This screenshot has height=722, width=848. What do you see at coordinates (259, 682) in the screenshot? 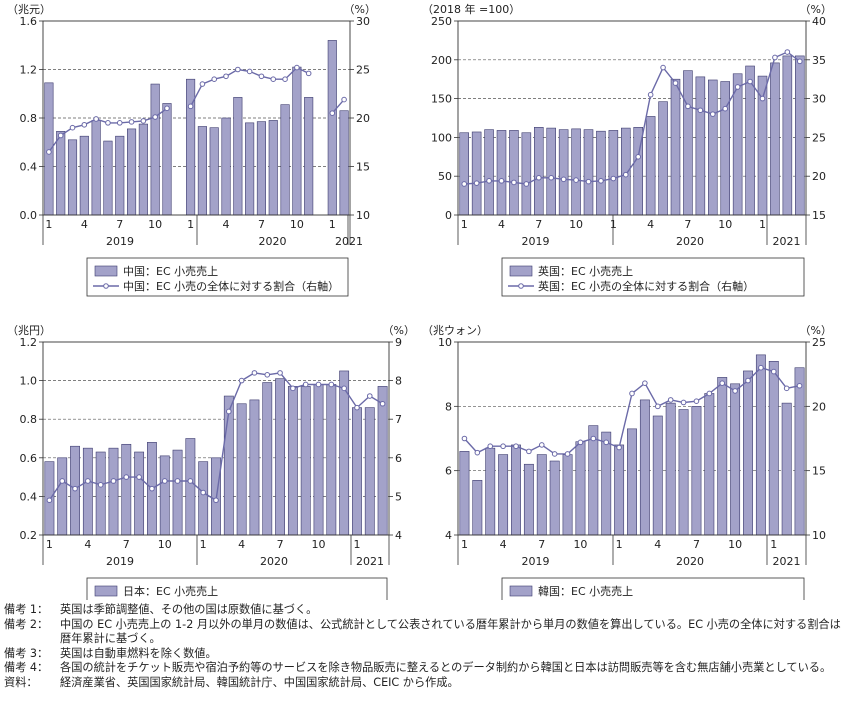
I see `note-source-text: 経済産業省、英国国家統計局、韓国統計庁、中国国家統計局、CEIC から作成。` at bounding box center [259, 682].